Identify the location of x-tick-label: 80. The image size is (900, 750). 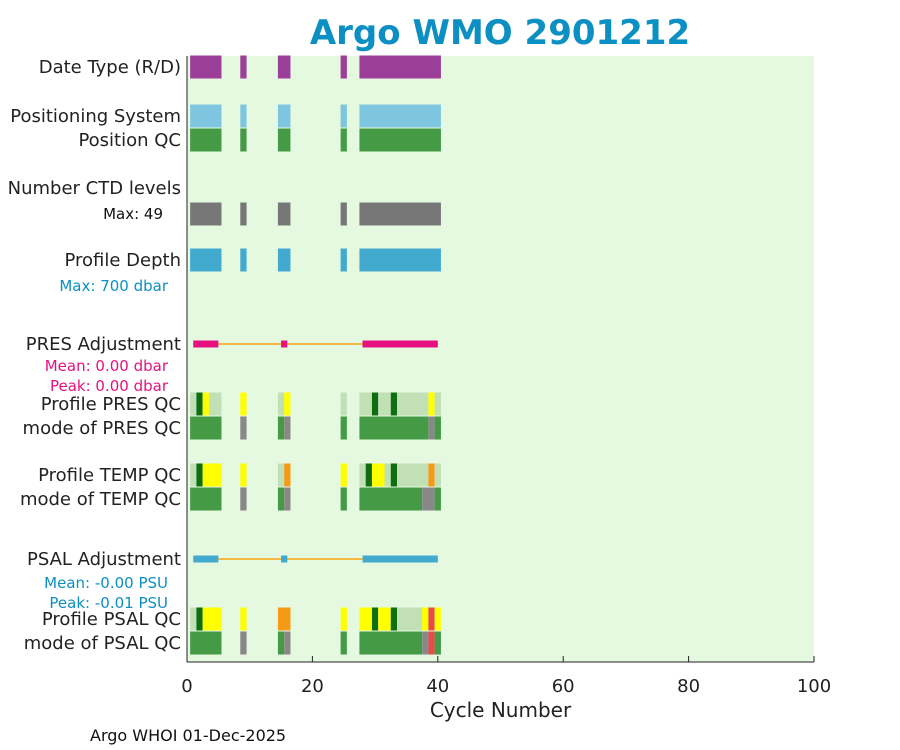
(688, 686).